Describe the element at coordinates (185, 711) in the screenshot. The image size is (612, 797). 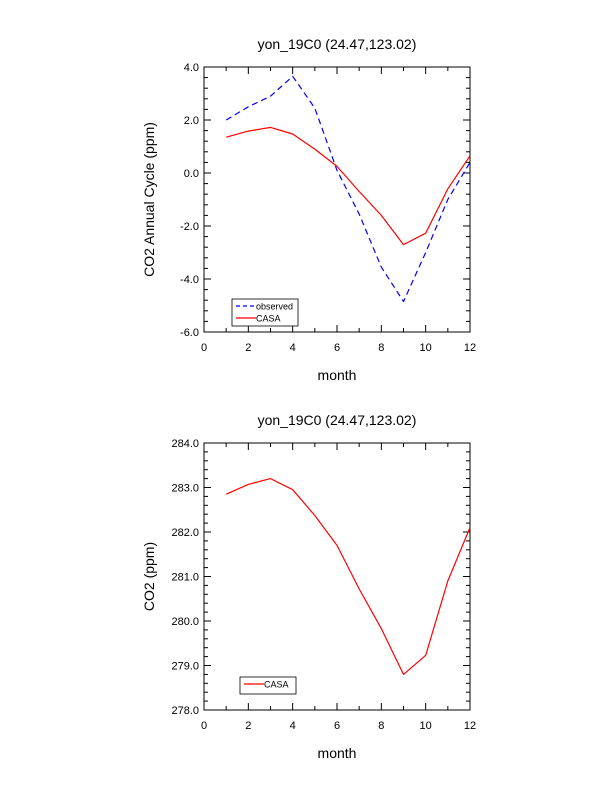
I see `y-tick-label: 278.0` at that location.